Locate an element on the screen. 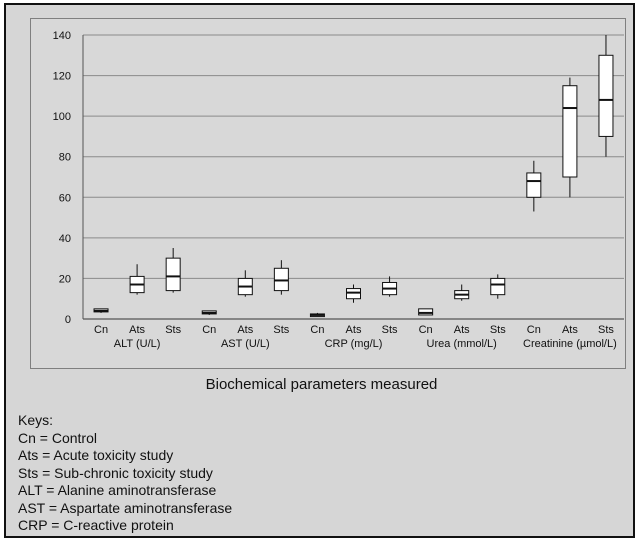 This screenshot has width=641, height=541. group-label: Urea (mmol/L) is located at coordinates (462, 344).